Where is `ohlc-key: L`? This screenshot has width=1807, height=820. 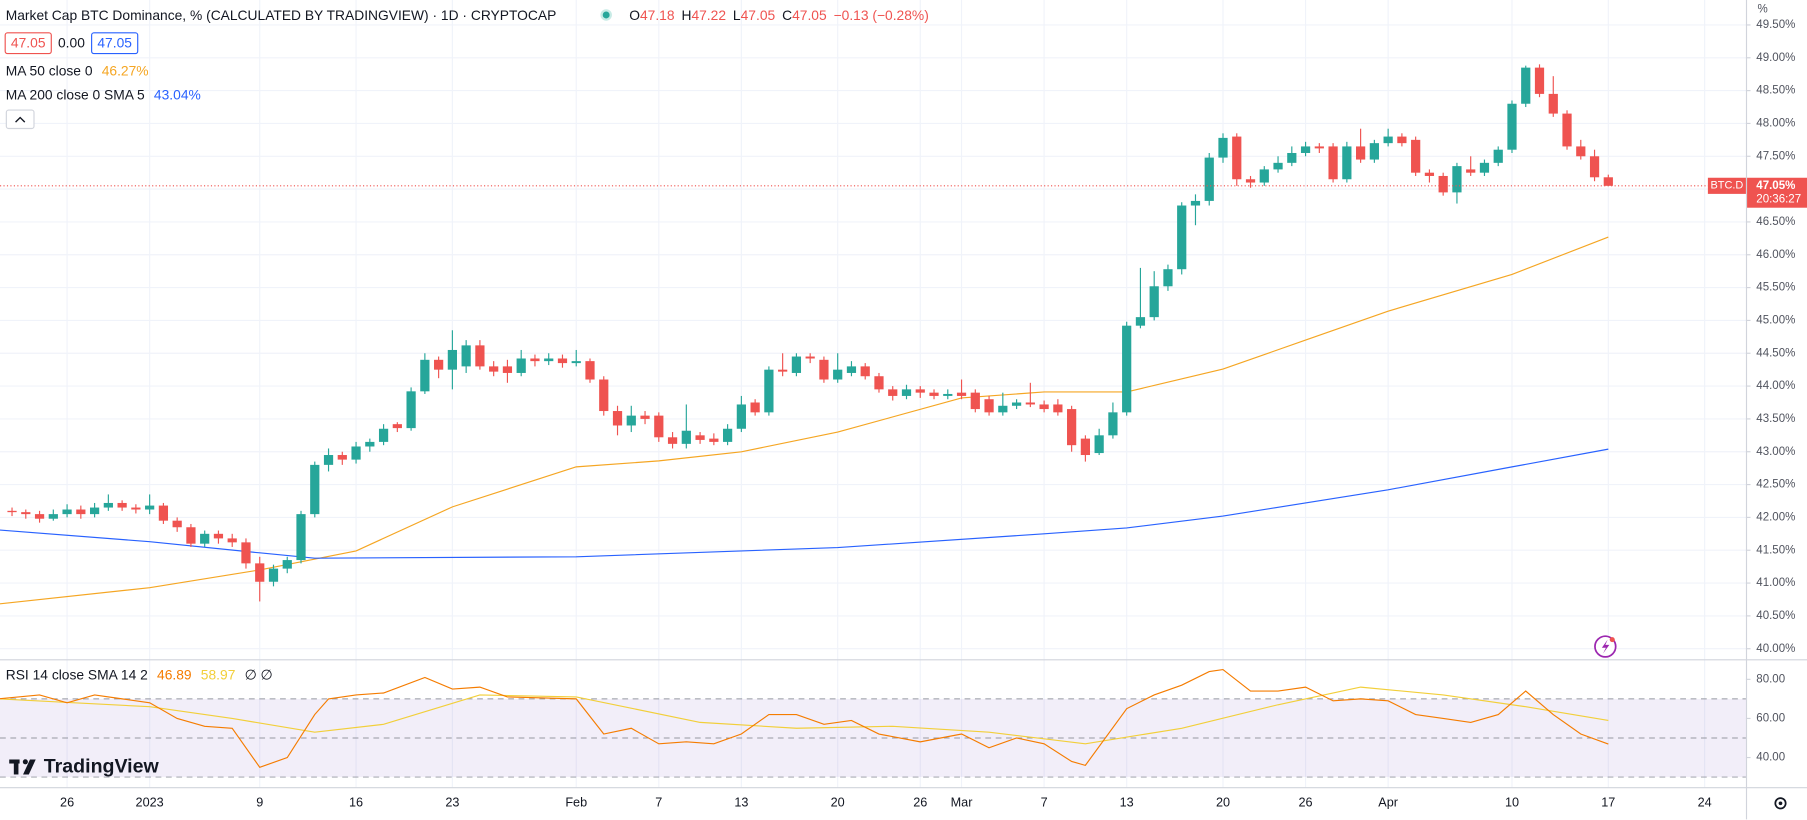 ohlc-key: L is located at coordinates (737, 15).